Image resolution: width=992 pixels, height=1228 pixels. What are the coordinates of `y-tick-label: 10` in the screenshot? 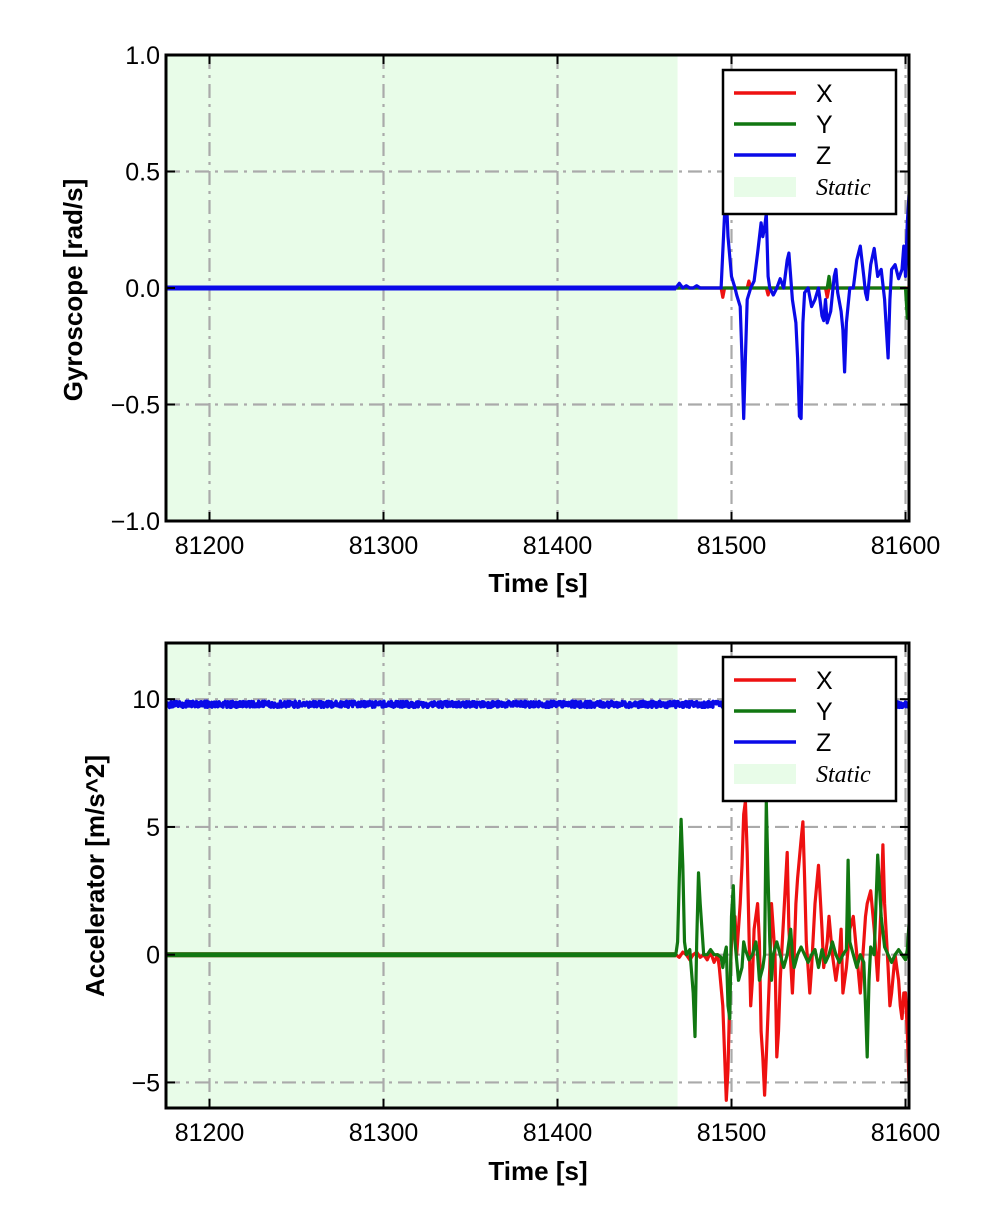 It's located at (146, 700).